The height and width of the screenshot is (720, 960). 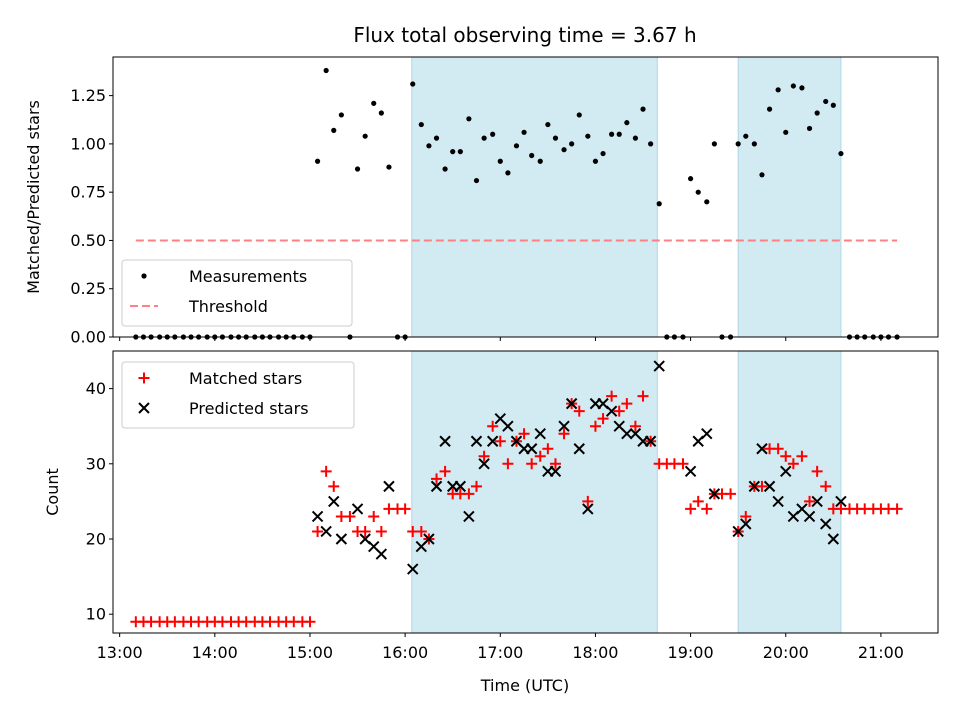 What do you see at coordinates (248, 276) in the screenshot?
I see `ratio-legend-label: Measurements` at bounding box center [248, 276].